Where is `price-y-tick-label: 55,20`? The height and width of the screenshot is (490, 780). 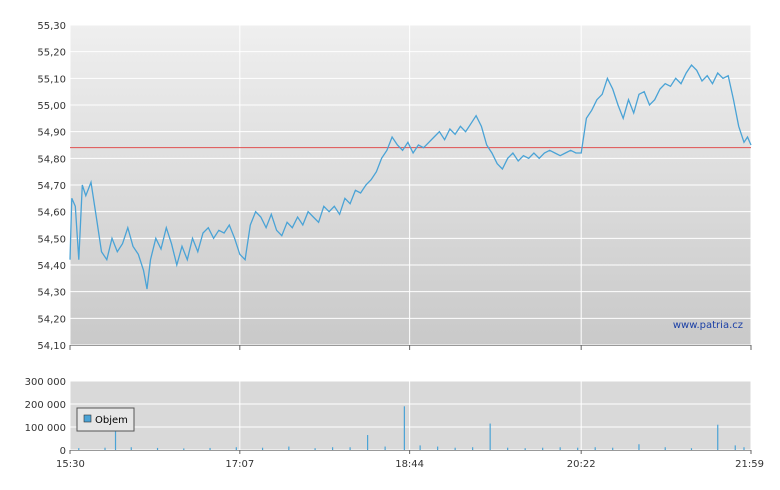 price-y-tick-label: 55,20 is located at coordinates (51, 53).